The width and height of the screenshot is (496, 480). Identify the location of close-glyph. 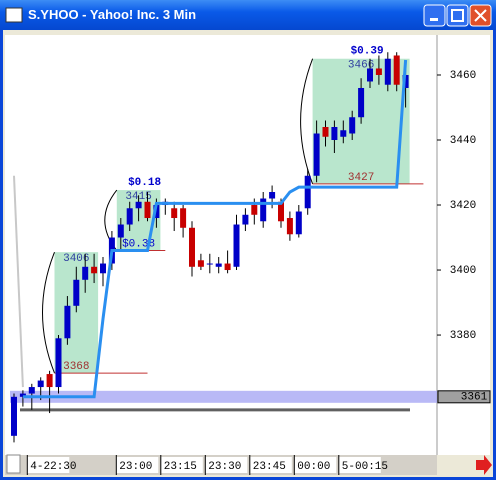
(480, 15).